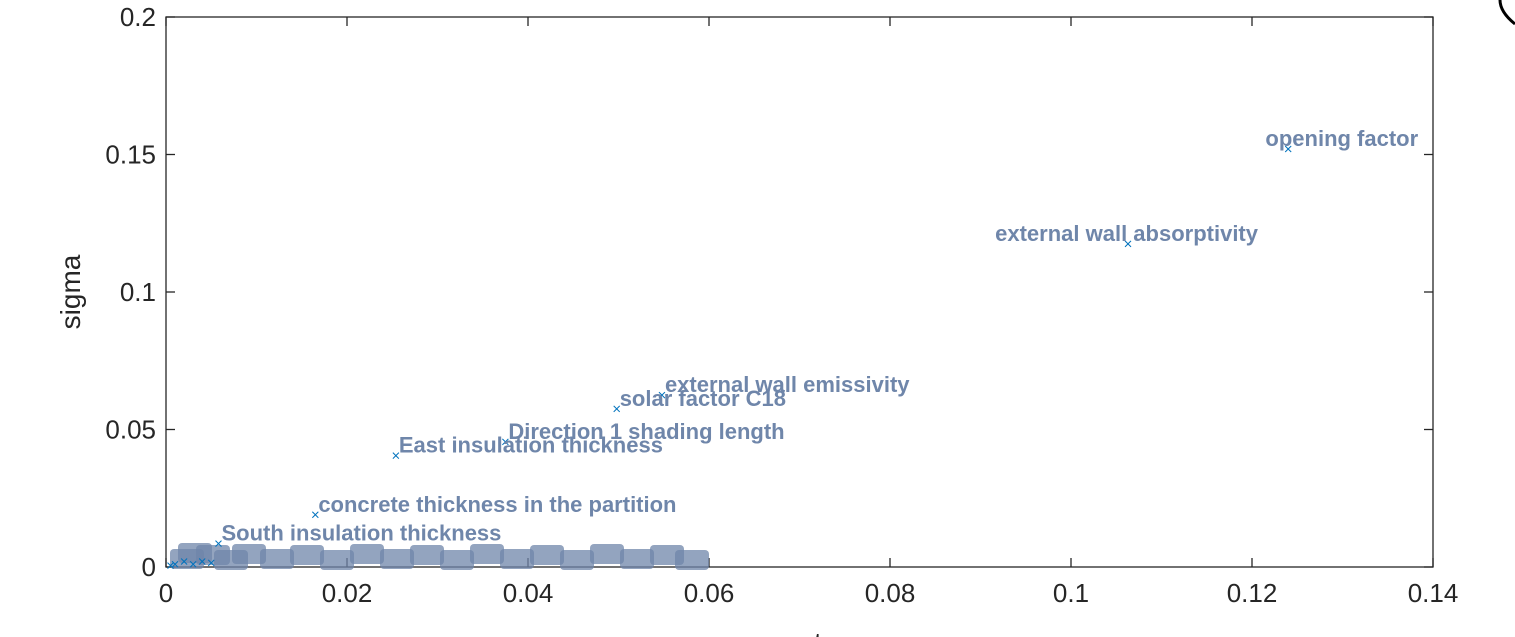 Image resolution: width=1515 pixels, height=637 pixels. Describe the element at coordinates (497, 504) in the screenshot. I see `point-label: concrete thickness in the partition` at that location.